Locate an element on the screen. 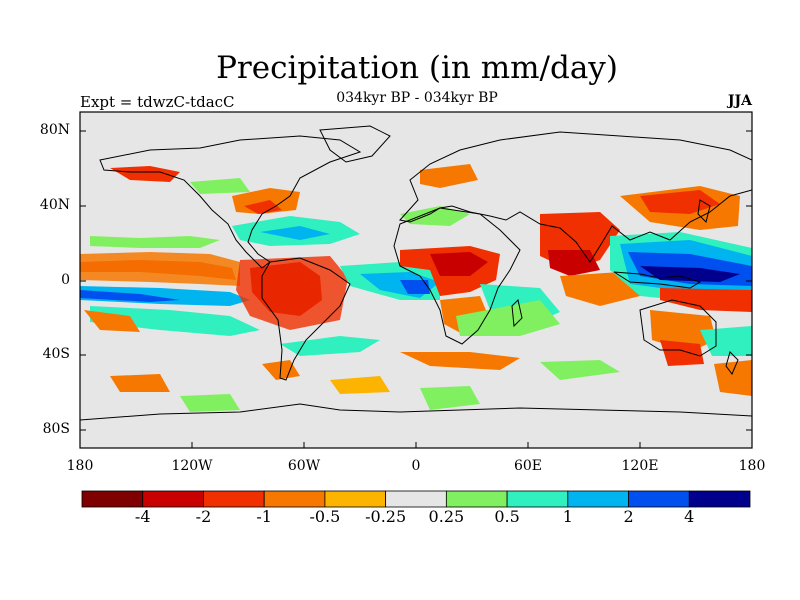 This screenshot has width=800, height=600. anomaly-red-aus is located at coordinates (682, 353).